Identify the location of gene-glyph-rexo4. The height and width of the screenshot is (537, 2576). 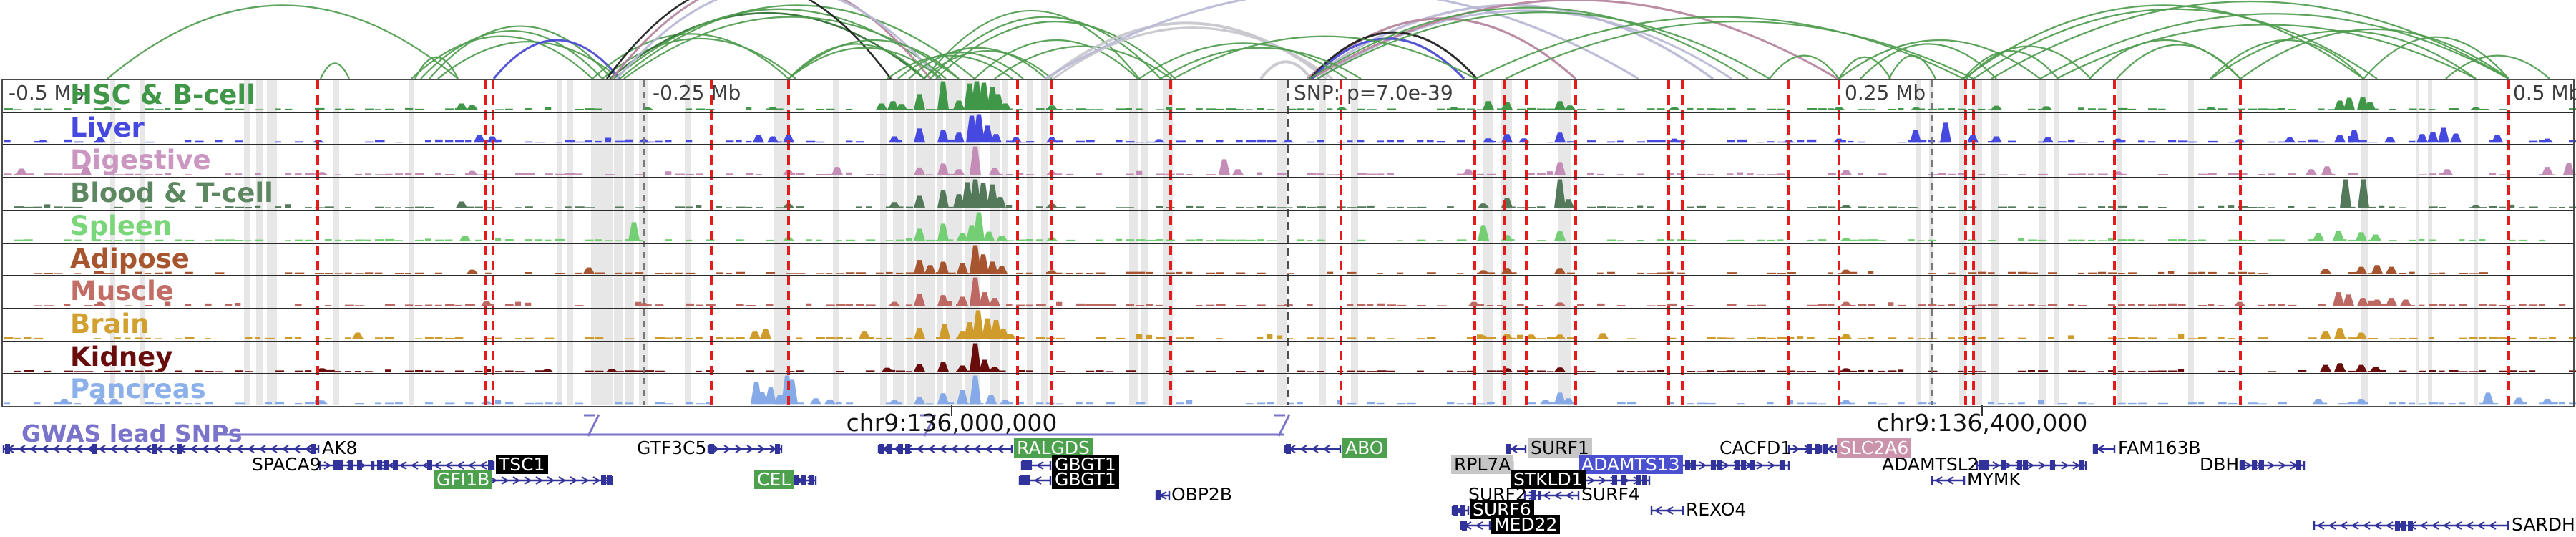
(1667, 510).